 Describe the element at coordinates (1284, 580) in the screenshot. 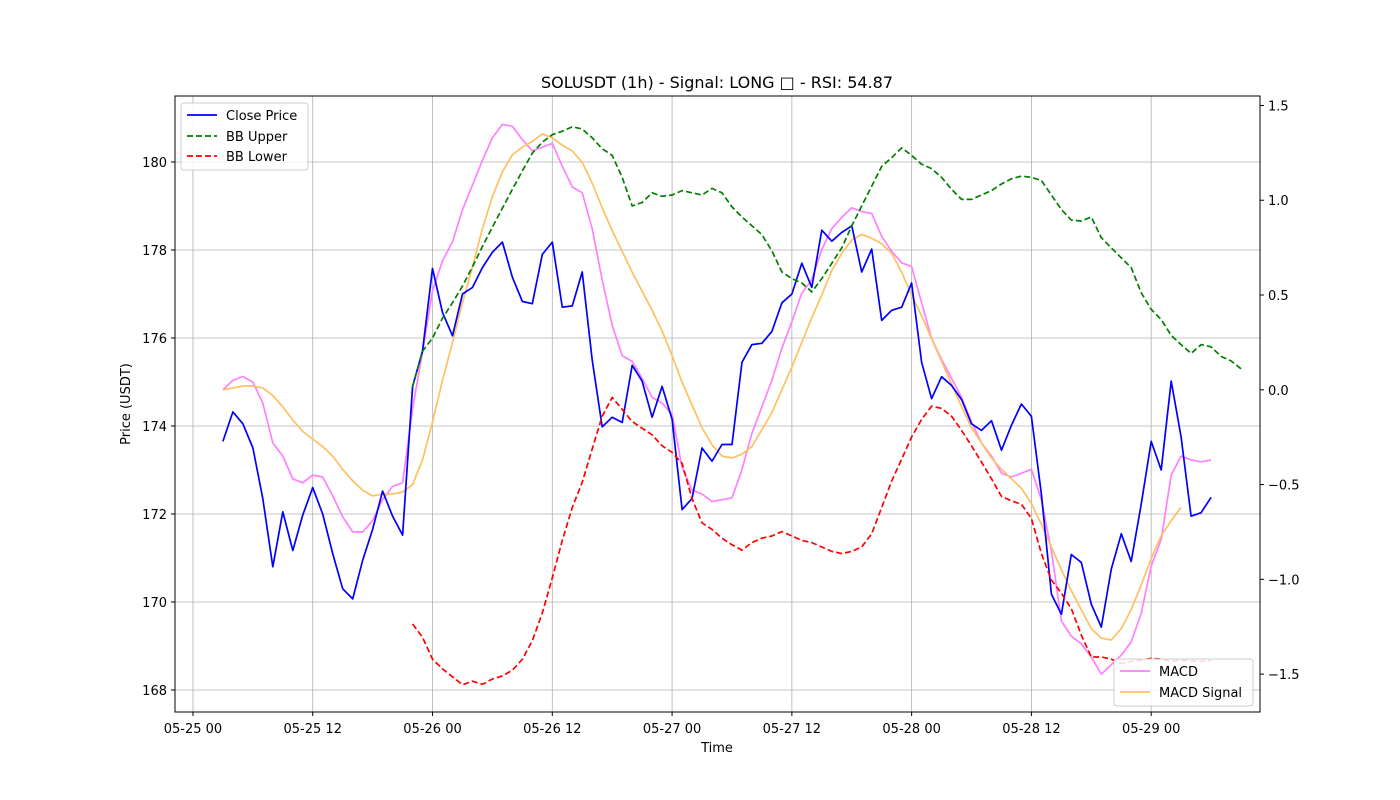

I see `y-right-tick-label: −1.0` at that location.